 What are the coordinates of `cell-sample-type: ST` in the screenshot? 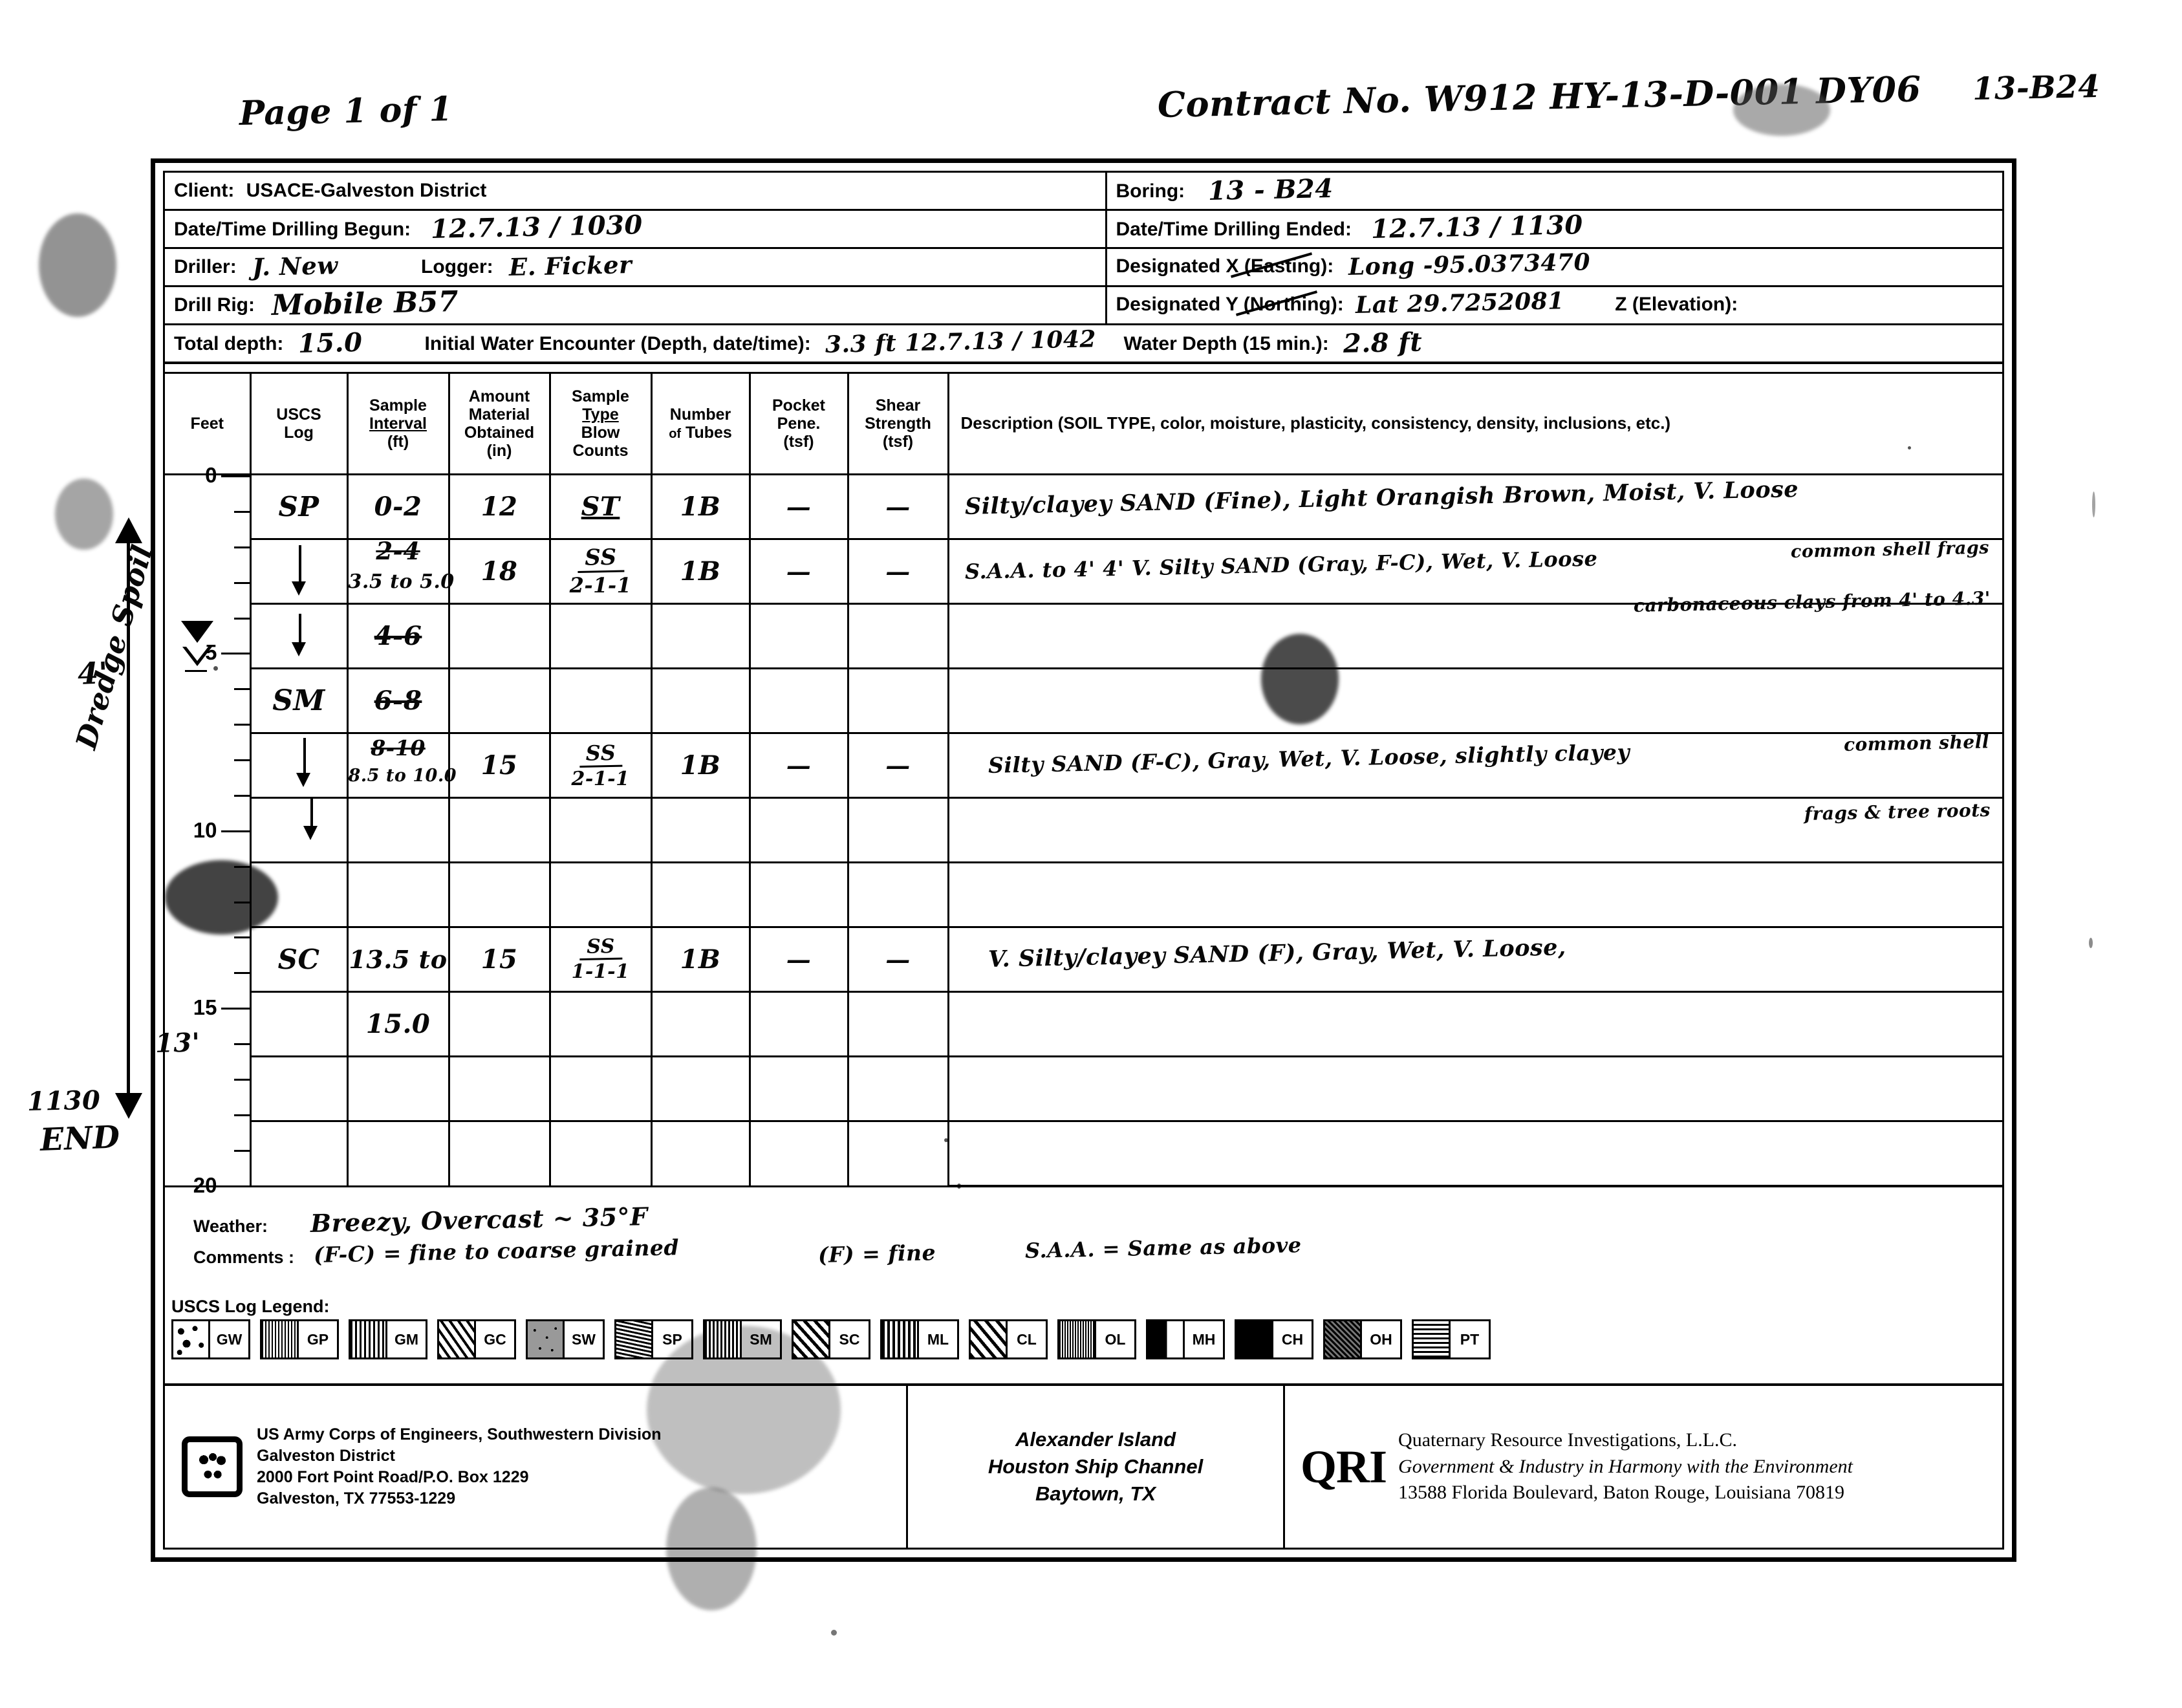 It's located at (600, 506).